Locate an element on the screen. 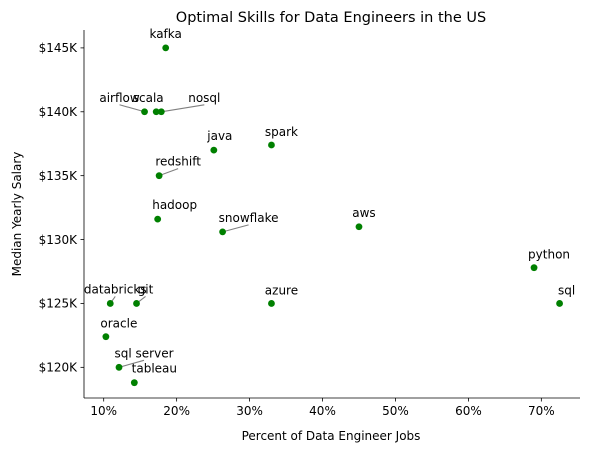 The height and width of the screenshot is (453, 589). point-scala is located at coordinates (156, 112).